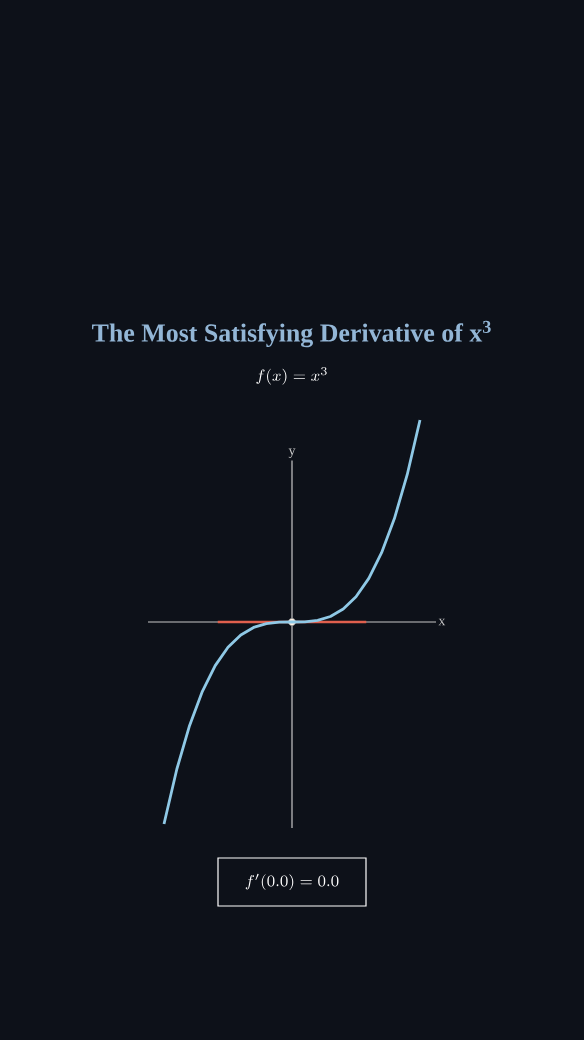 This screenshot has height=1040, width=584. I want to click on chart-subtitle: $f(x) = x^3$, so click(291, 376).